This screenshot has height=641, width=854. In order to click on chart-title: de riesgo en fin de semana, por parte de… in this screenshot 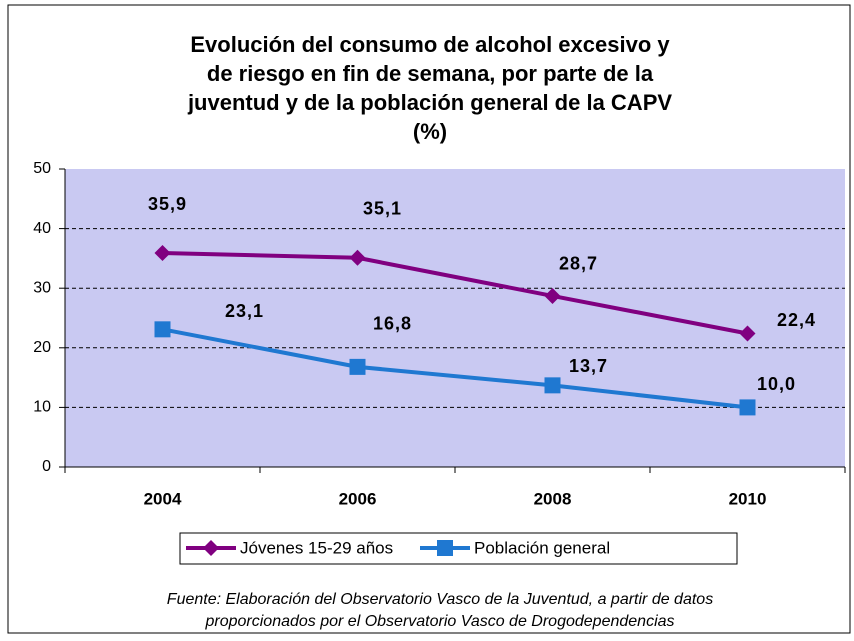, I will do `click(430, 73)`.